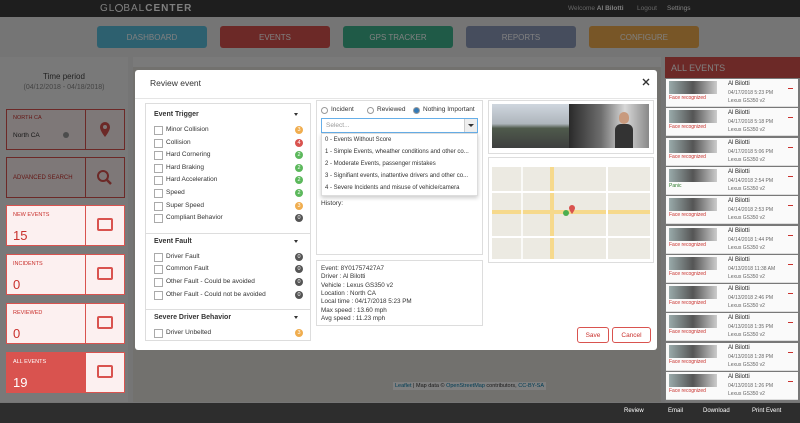 This screenshot has width=800, height=423. What do you see at coordinates (28, 264) in the screenshot?
I see `tile-label: INCIDENTS` at bounding box center [28, 264].